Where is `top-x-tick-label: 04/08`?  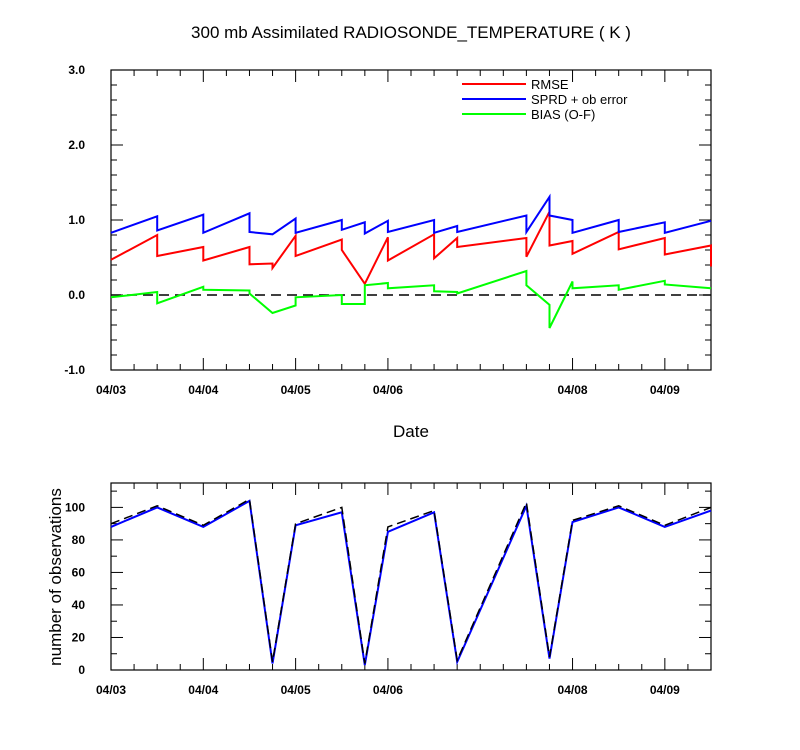 top-x-tick-label: 04/08 is located at coordinates (573, 390).